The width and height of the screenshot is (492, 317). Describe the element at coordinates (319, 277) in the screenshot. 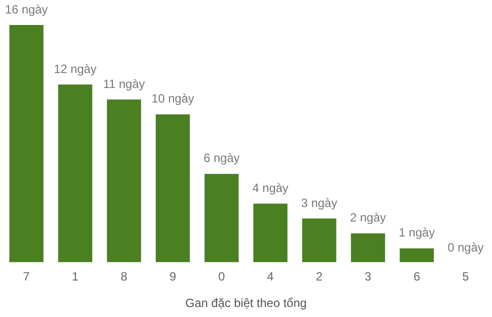

I see `x-tick-label: 2` at that location.